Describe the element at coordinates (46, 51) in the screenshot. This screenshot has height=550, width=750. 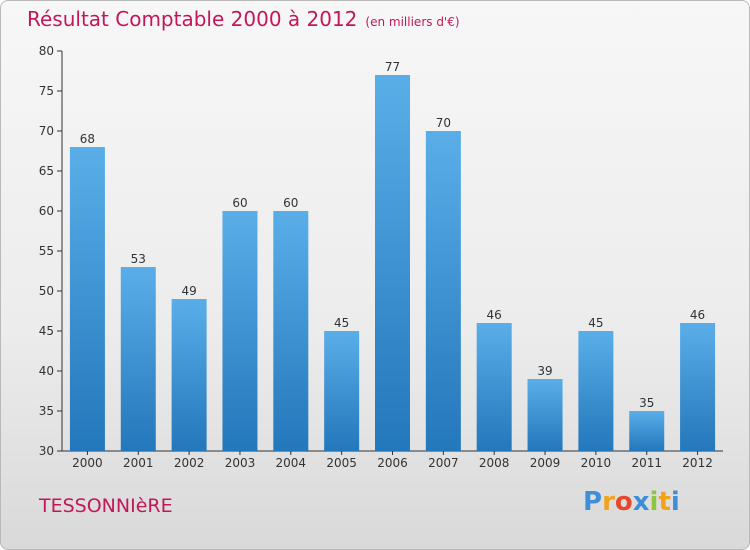
I see `y-tick-label: 80` at that location.